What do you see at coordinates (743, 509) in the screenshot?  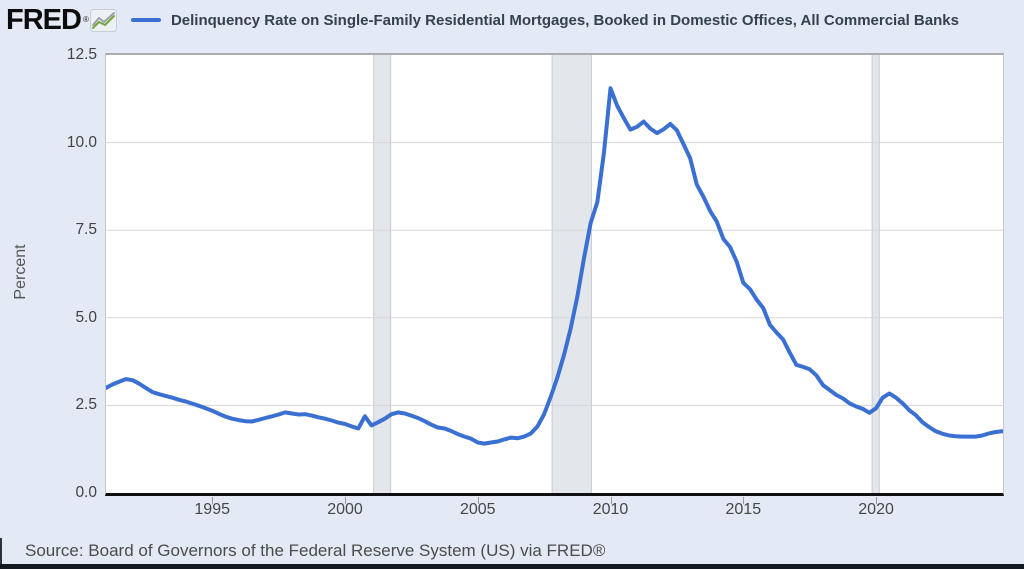 I see `x-tick-label: 2015` at bounding box center [743, 509].